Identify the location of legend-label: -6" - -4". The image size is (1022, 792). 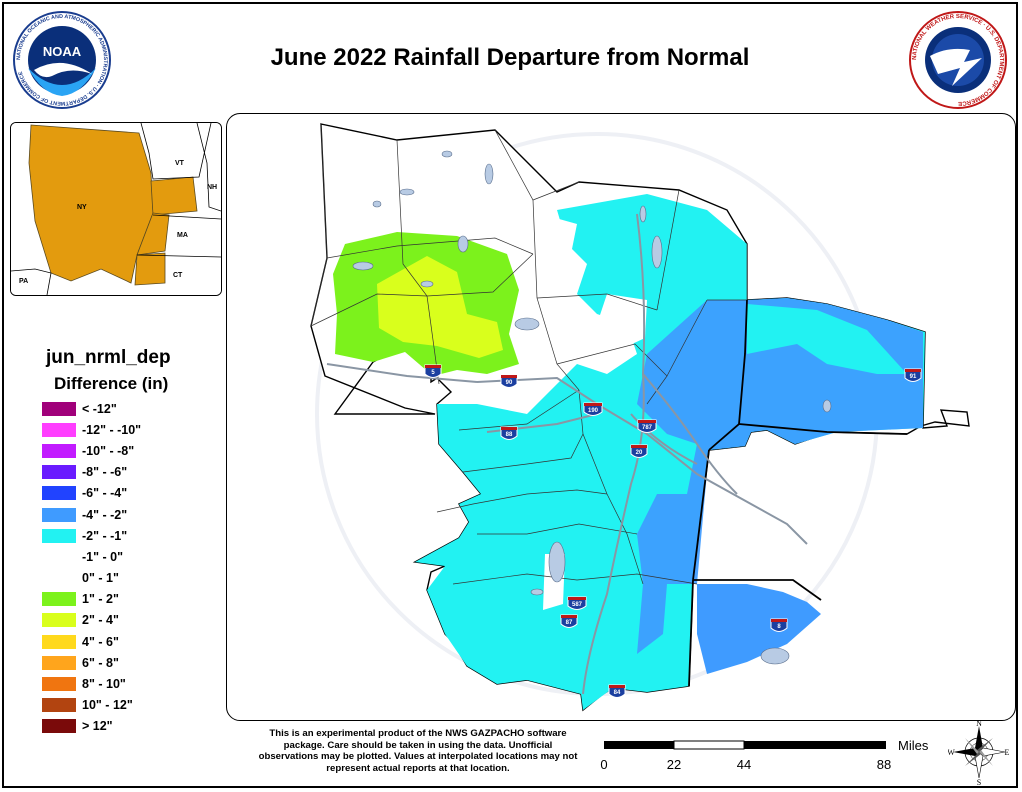
(105, 493).